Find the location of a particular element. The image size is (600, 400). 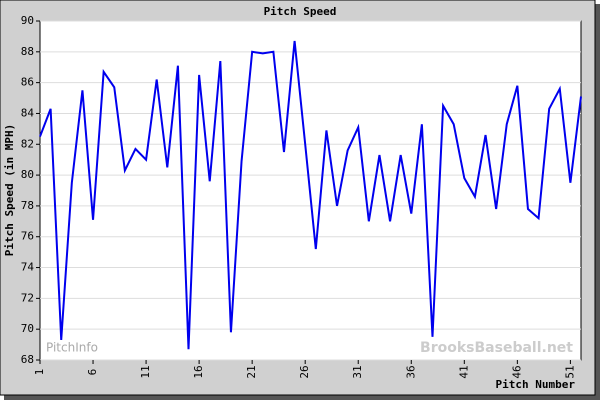

y-tick-label: 82 is located at coordinates (27, 143).